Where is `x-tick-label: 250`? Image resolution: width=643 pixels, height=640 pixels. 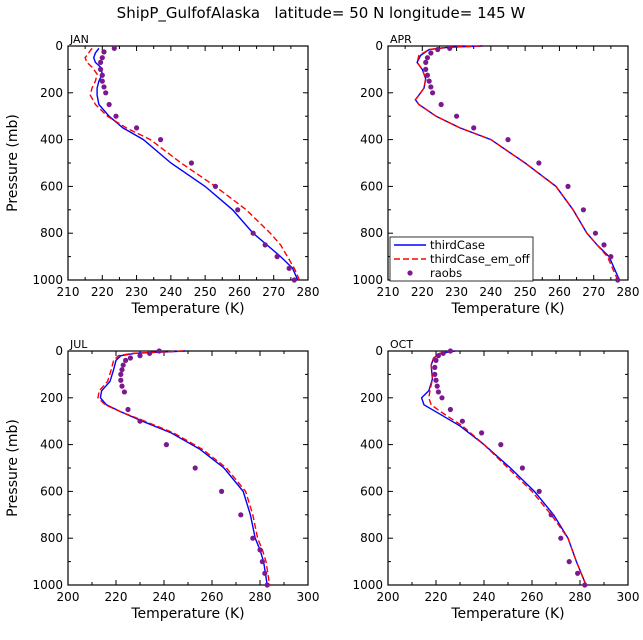 x-tick-label: 250 is located at coordinates (525, 292).